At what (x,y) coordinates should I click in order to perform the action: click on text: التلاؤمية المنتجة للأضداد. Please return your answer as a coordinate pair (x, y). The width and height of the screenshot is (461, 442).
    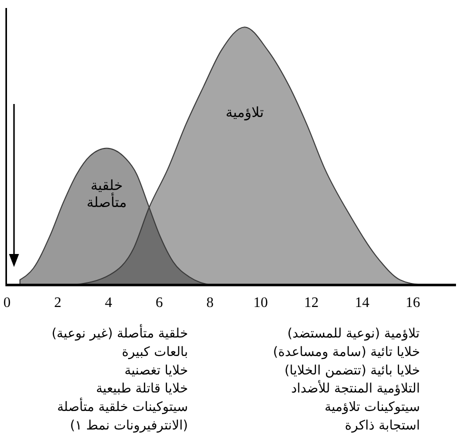
    Looking at the image, I should click on (355, 388).